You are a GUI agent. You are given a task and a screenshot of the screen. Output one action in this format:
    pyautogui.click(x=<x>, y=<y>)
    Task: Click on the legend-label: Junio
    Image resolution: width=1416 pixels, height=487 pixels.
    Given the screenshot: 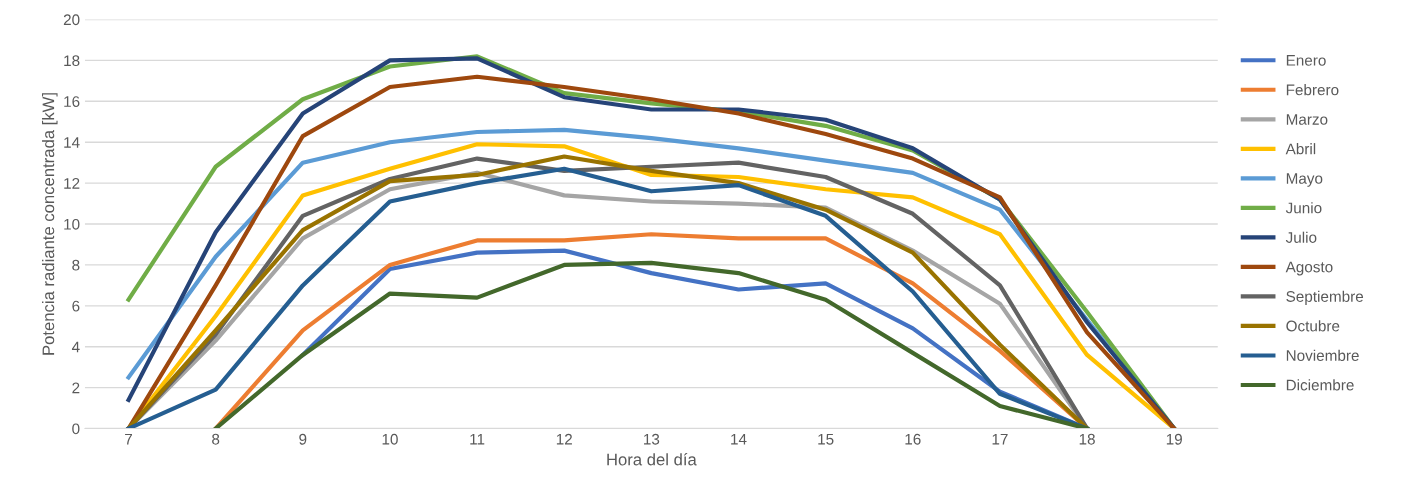 What is the action you would take?
    pyautogui.click(x=1303, y=208)
    